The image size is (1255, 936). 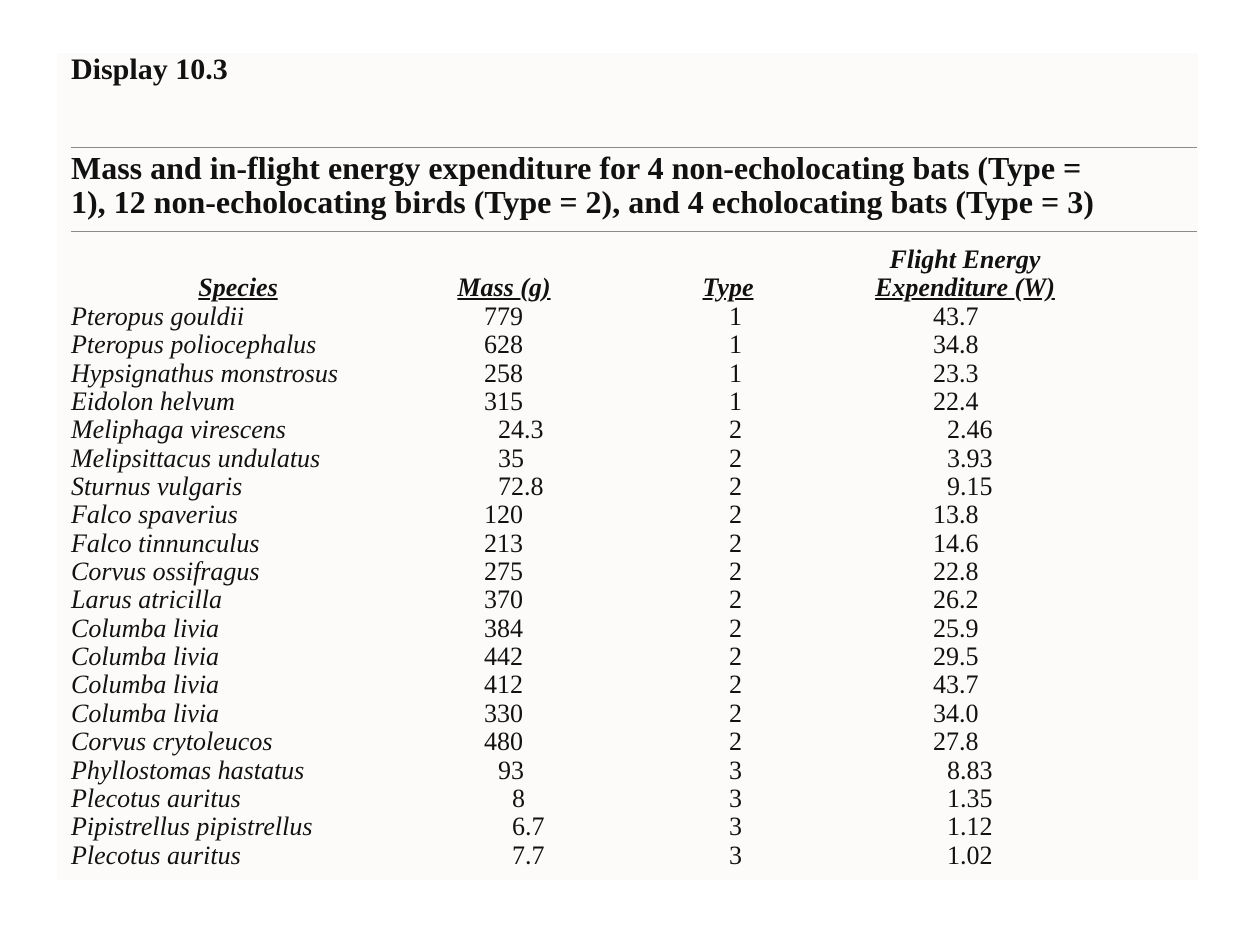 What do you see at coordinates (956, 742) in the screenshot?
I see `energy-cell: 27.8` at bounding box center [956, 742].